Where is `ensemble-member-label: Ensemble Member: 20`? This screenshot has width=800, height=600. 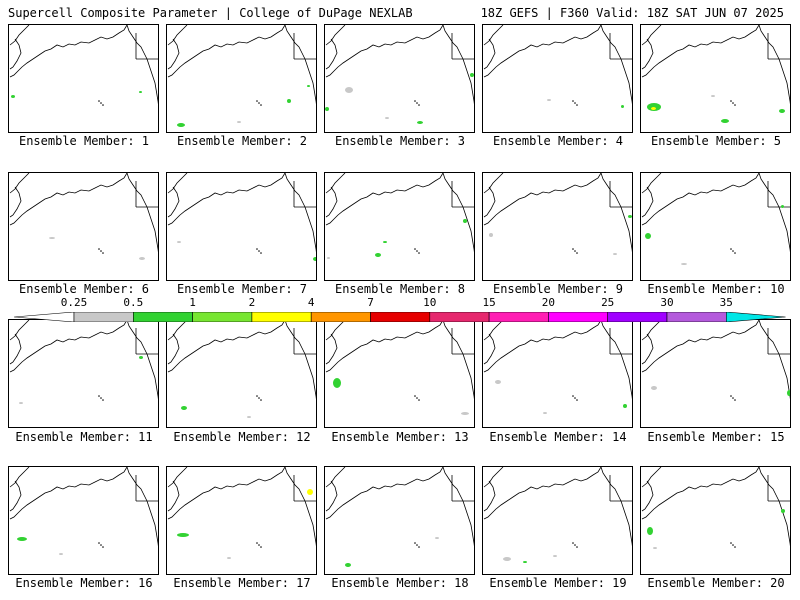
ensemble-member-label: Ensemble Member: 20 is located at coordinates (716, 583).